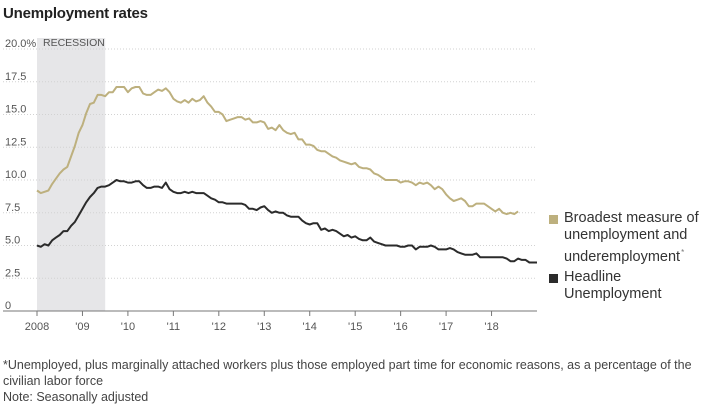 The height and width of the screenshot is (404, 715). What do you see at coordinates (622, 256) in the screenshot?
I see `legend-label-line-text: underemployment` at bounding box center [622, 256].